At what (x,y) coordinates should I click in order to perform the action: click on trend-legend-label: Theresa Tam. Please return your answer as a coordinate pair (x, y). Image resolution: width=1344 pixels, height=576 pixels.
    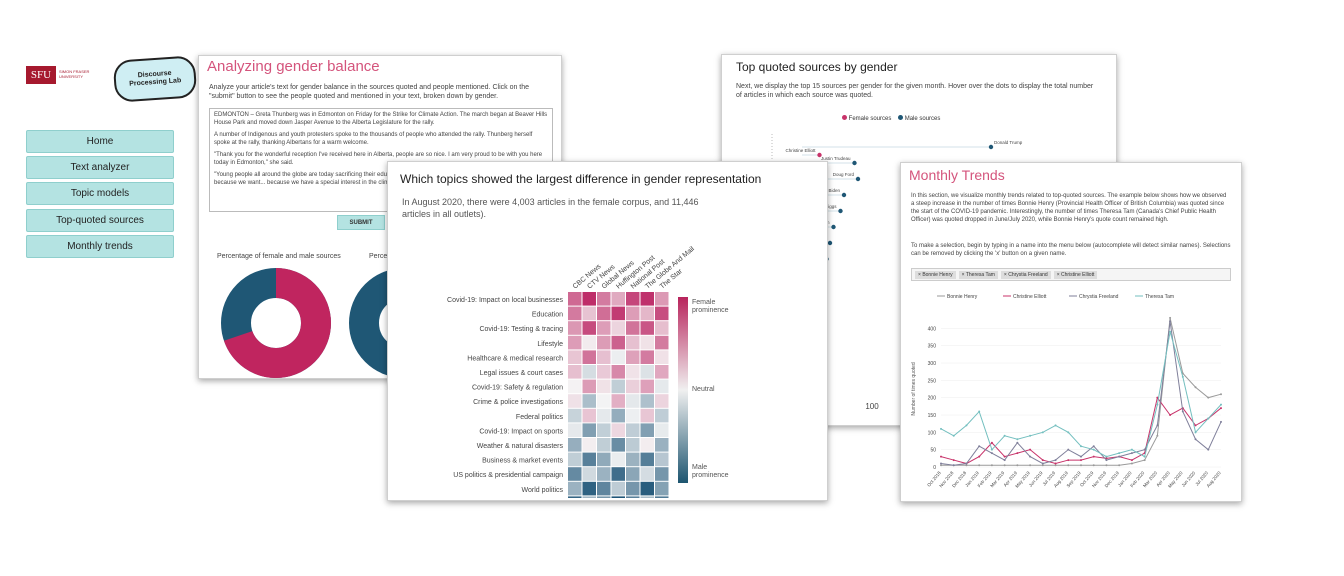
    Looking at the image, I should click on (1159, 297).